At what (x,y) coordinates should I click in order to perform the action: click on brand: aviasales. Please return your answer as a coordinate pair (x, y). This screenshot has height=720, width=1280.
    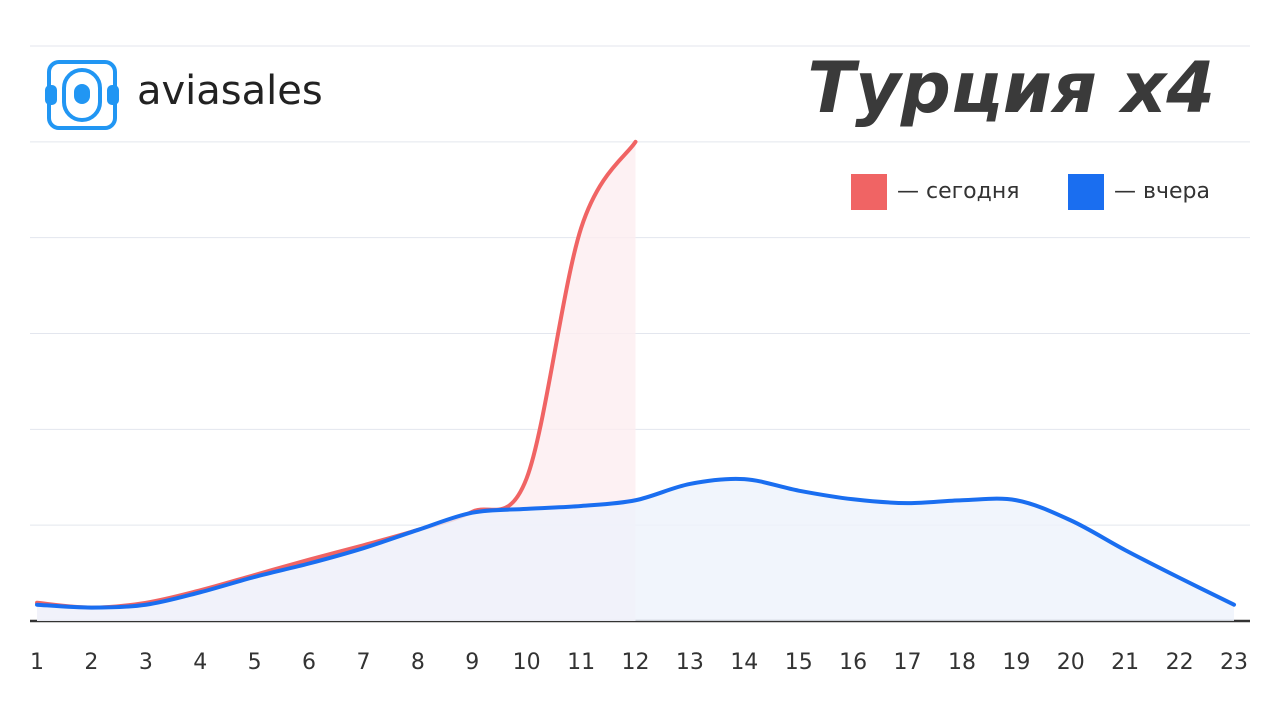
    Looking at the image, I should click on (230, 91).